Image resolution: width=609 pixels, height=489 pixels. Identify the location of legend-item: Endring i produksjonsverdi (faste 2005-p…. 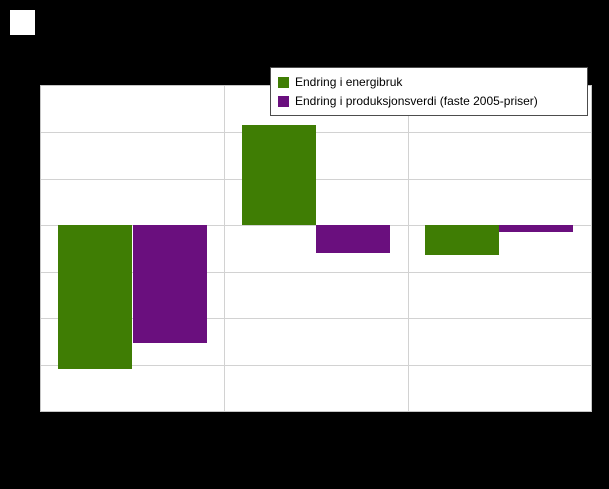
(429, 101).